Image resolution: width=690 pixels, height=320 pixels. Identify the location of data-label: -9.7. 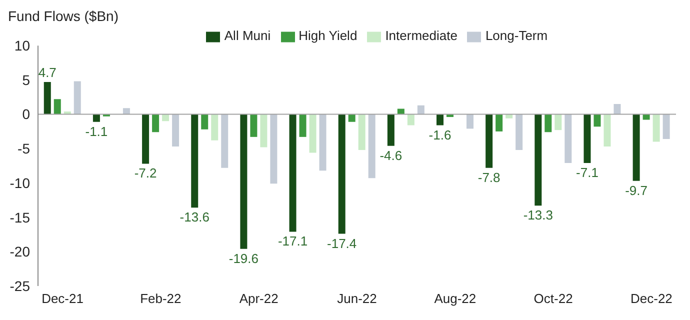
(636, 190).